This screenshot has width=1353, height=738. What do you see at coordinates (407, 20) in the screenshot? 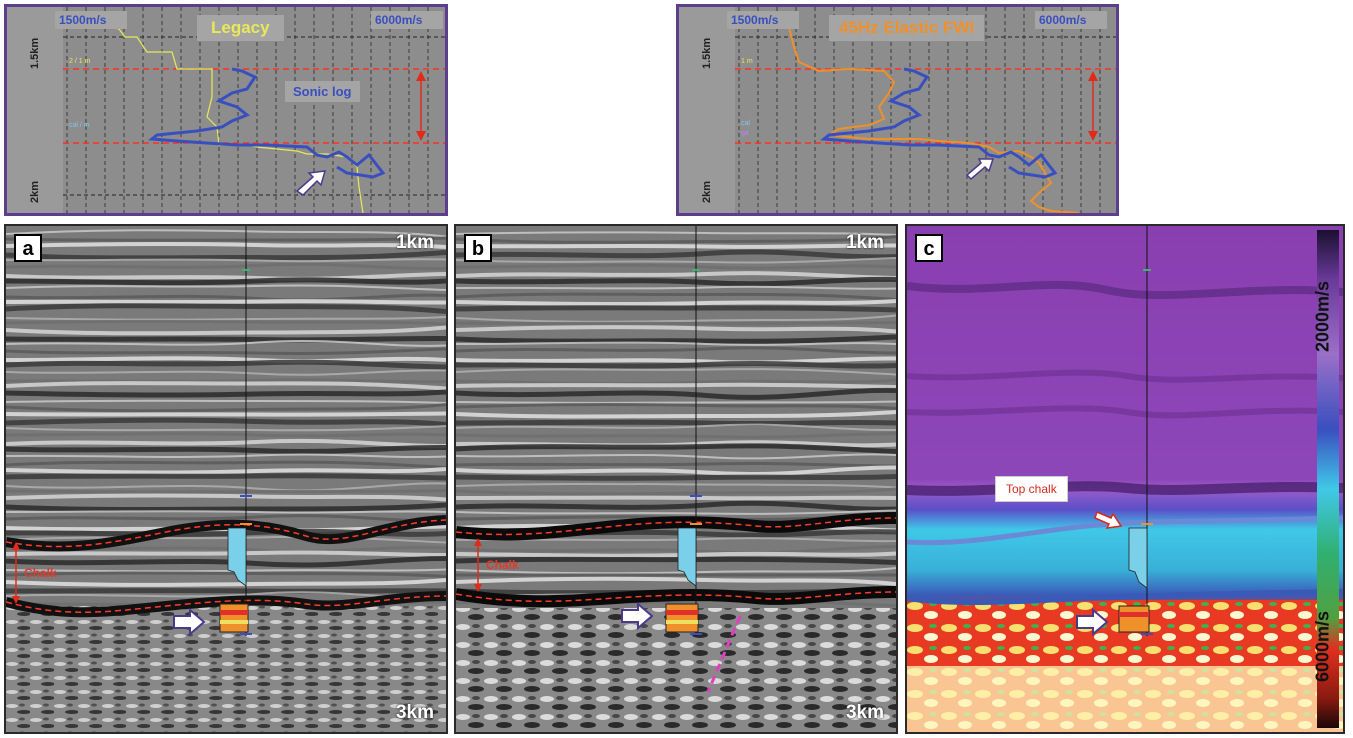
I see `legacy-scale-max: 6000m/s` at bounding box center [407, 20].